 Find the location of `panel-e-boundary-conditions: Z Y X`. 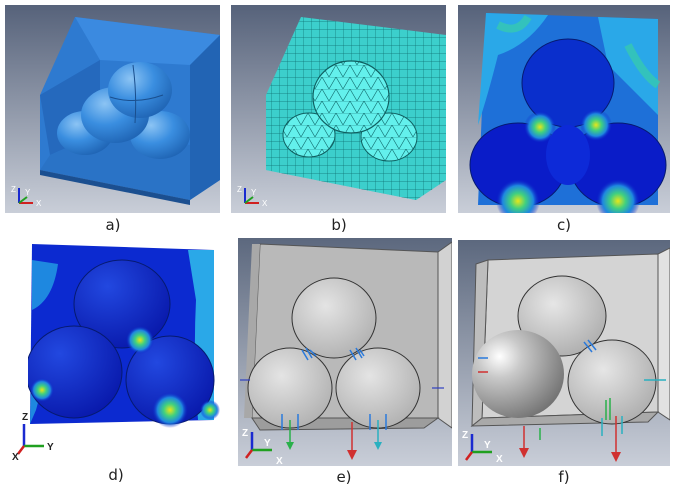

panel-e-boundary-conditions: Z Y X is located at coordinates (345, 352).